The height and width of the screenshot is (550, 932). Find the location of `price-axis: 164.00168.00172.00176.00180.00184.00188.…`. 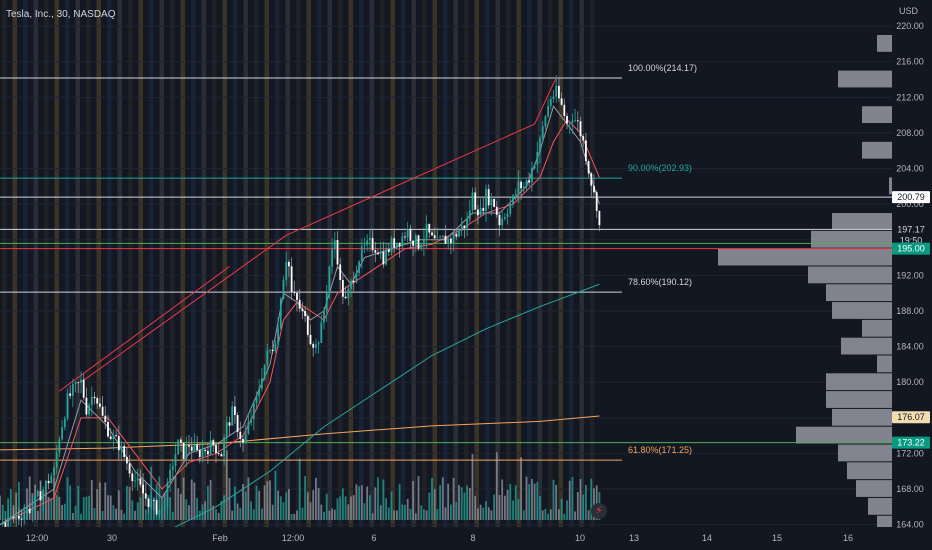

price-axis: 164.00168.00172.00176.00180.00184.00188.… is located at coordinates (912, 275).